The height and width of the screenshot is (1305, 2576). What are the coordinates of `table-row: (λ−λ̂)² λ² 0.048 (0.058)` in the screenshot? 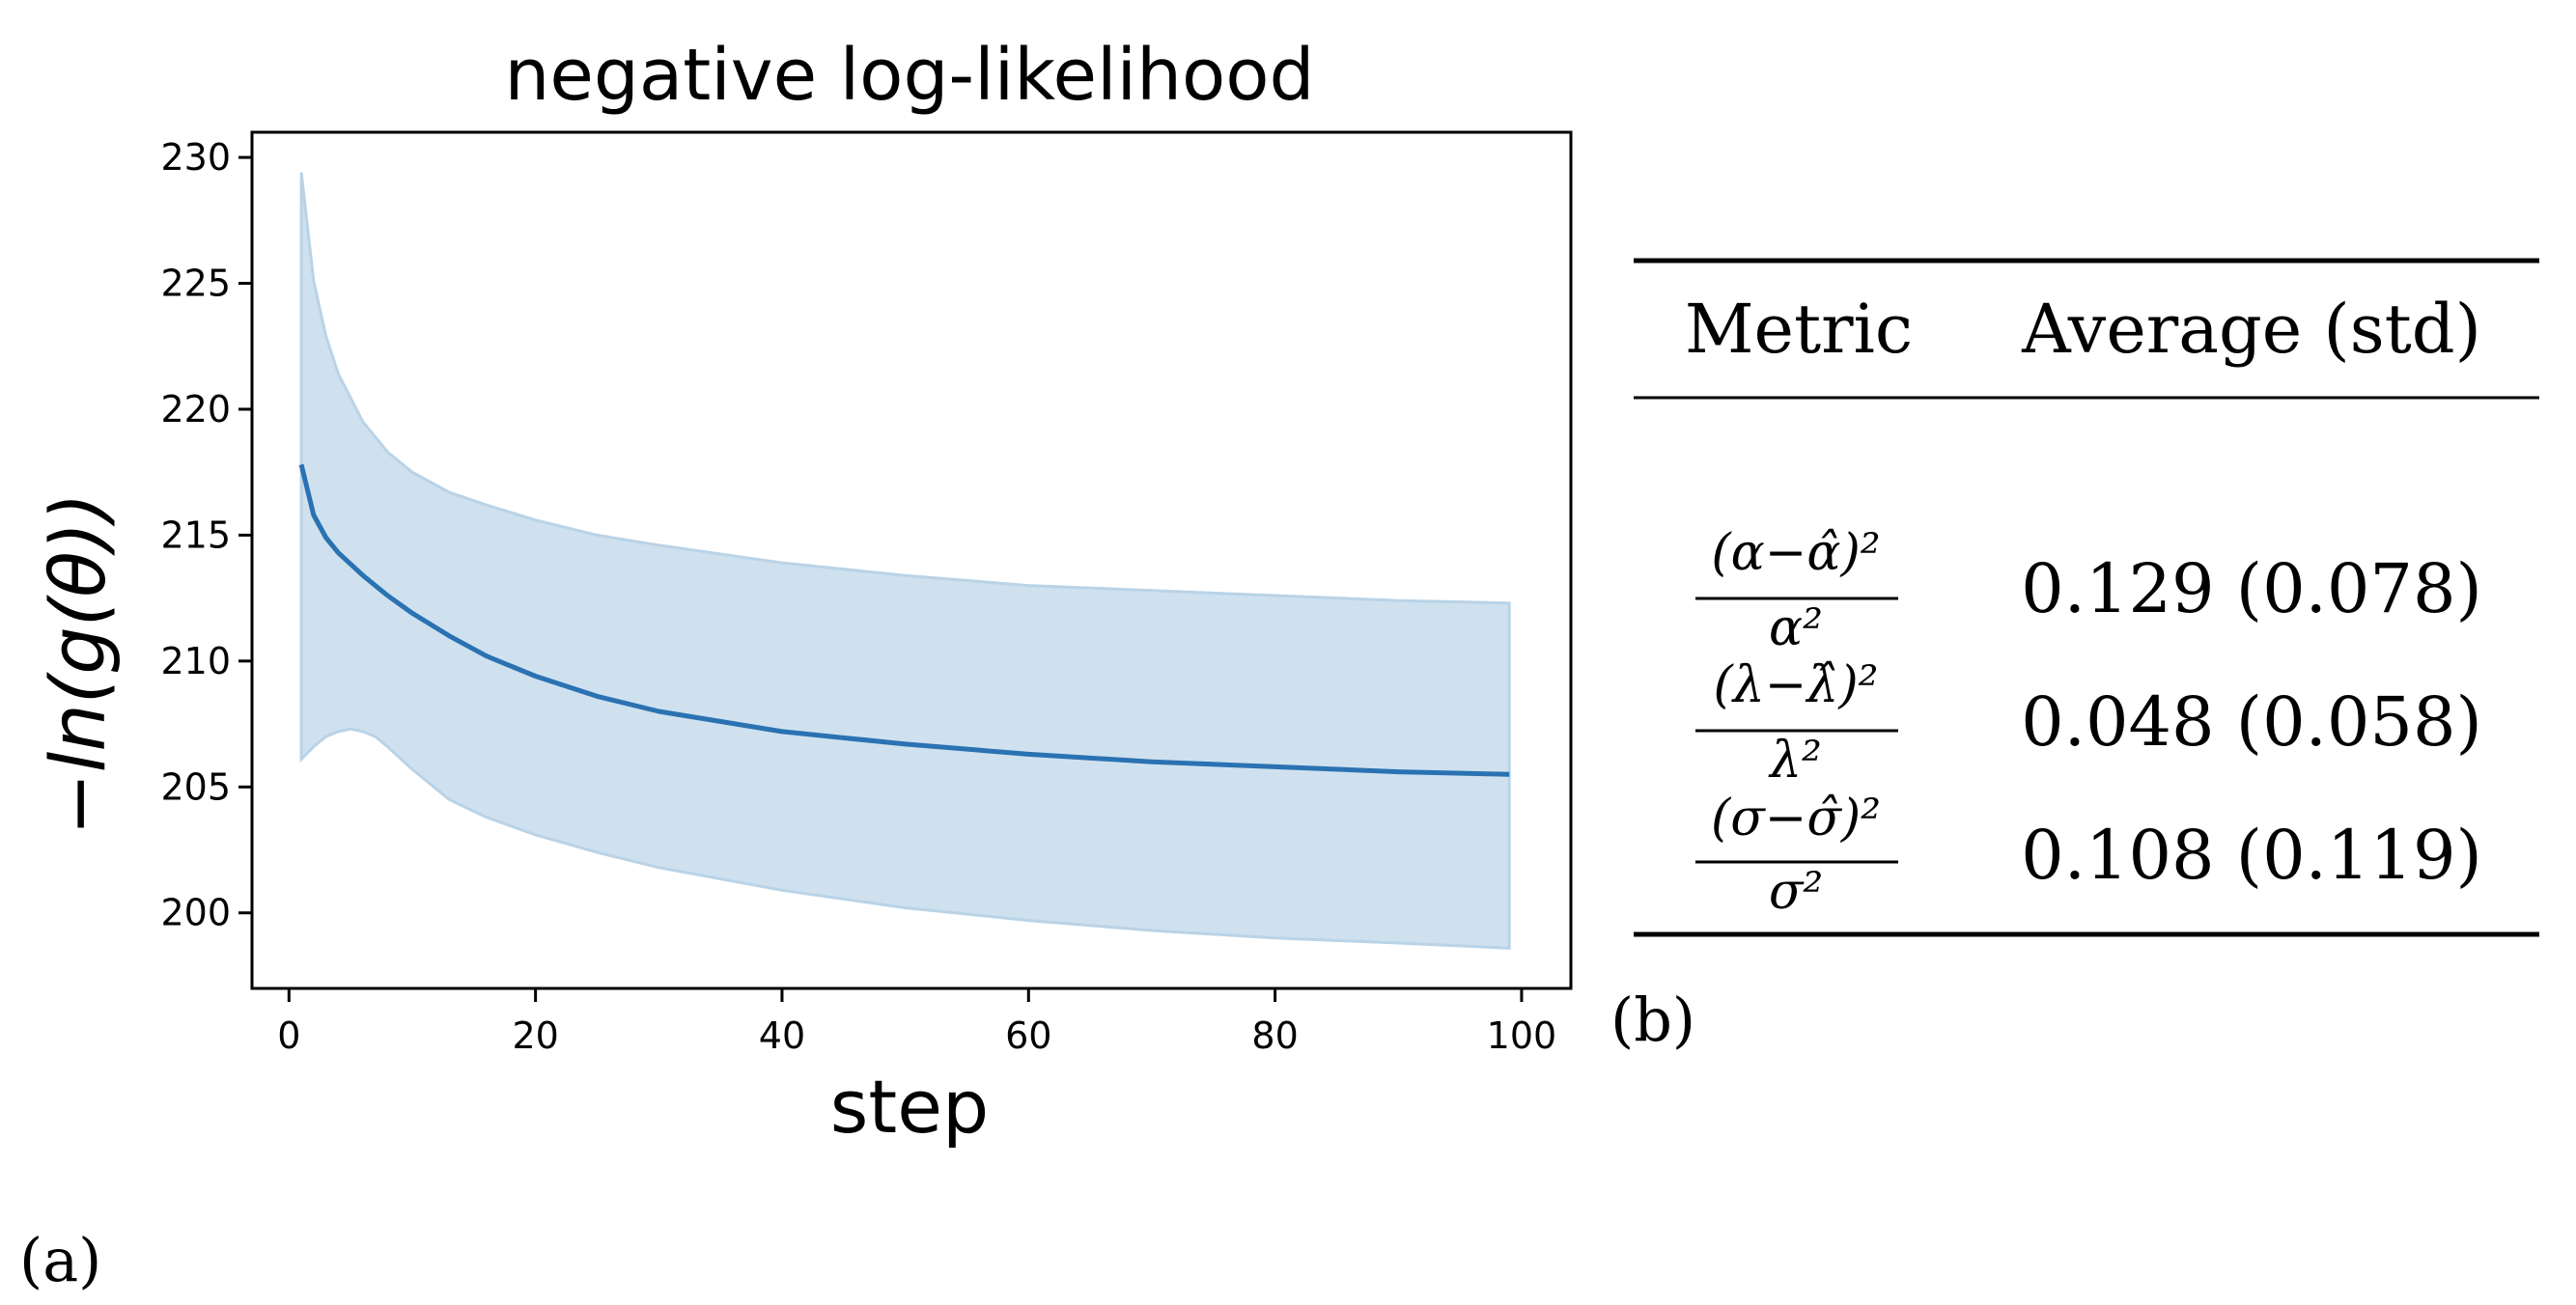 It's located at (2088, 723).